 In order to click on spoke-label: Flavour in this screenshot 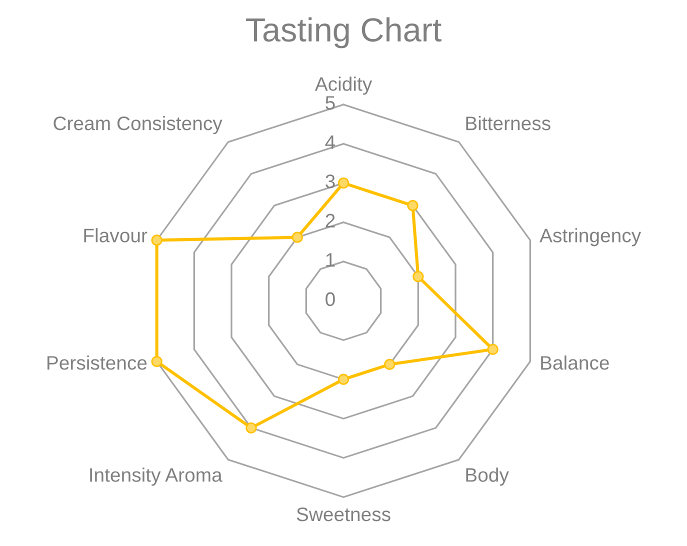, I will do `click(116, 235)`.